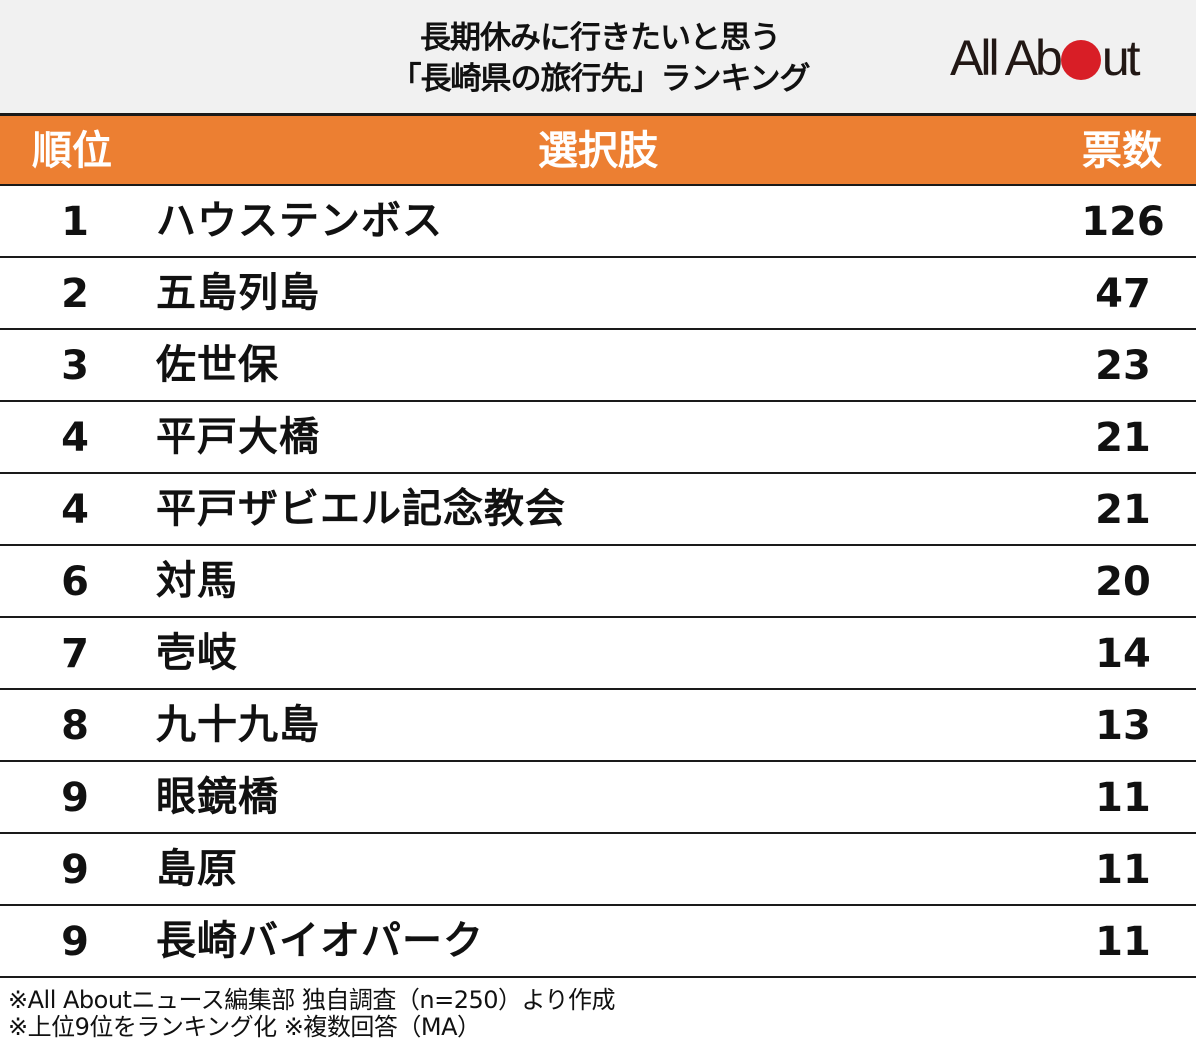 Image resolution: width=1199 pixels, height=1054 pixels. I want to click on name-cell: 平戸ザビエル記念教会, so click(361, 509).